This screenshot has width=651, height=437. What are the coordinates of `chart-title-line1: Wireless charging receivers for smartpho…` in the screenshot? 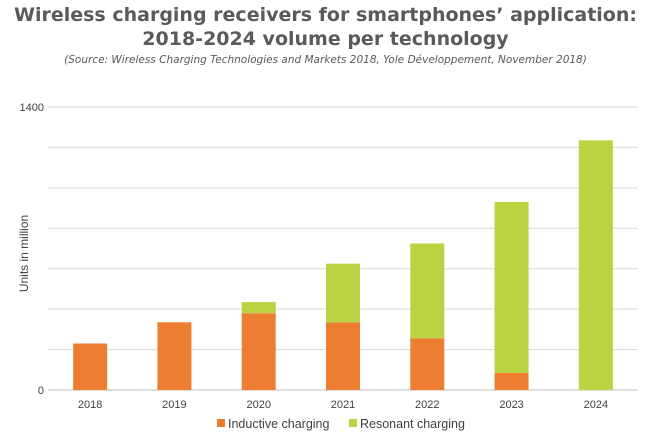 It's located at (325, 15).